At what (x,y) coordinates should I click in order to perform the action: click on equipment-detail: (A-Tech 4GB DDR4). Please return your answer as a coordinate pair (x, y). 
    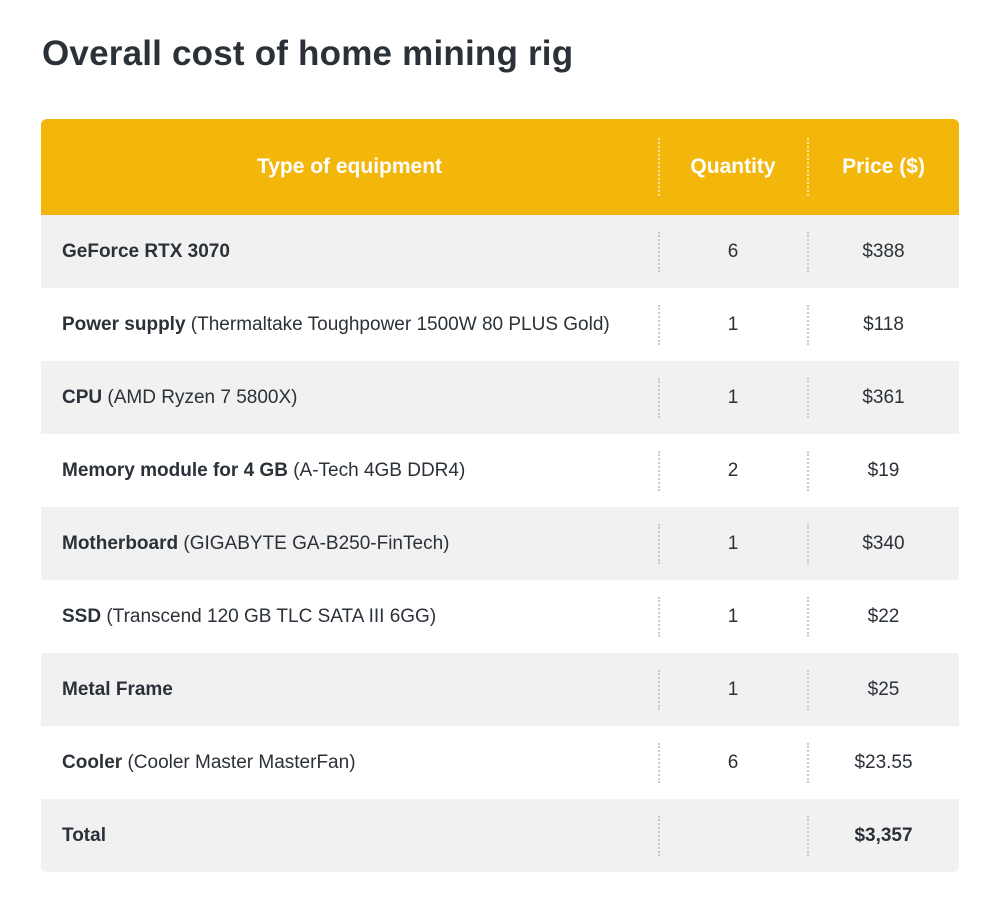
    Looking at the image, I should click on (376, 470).